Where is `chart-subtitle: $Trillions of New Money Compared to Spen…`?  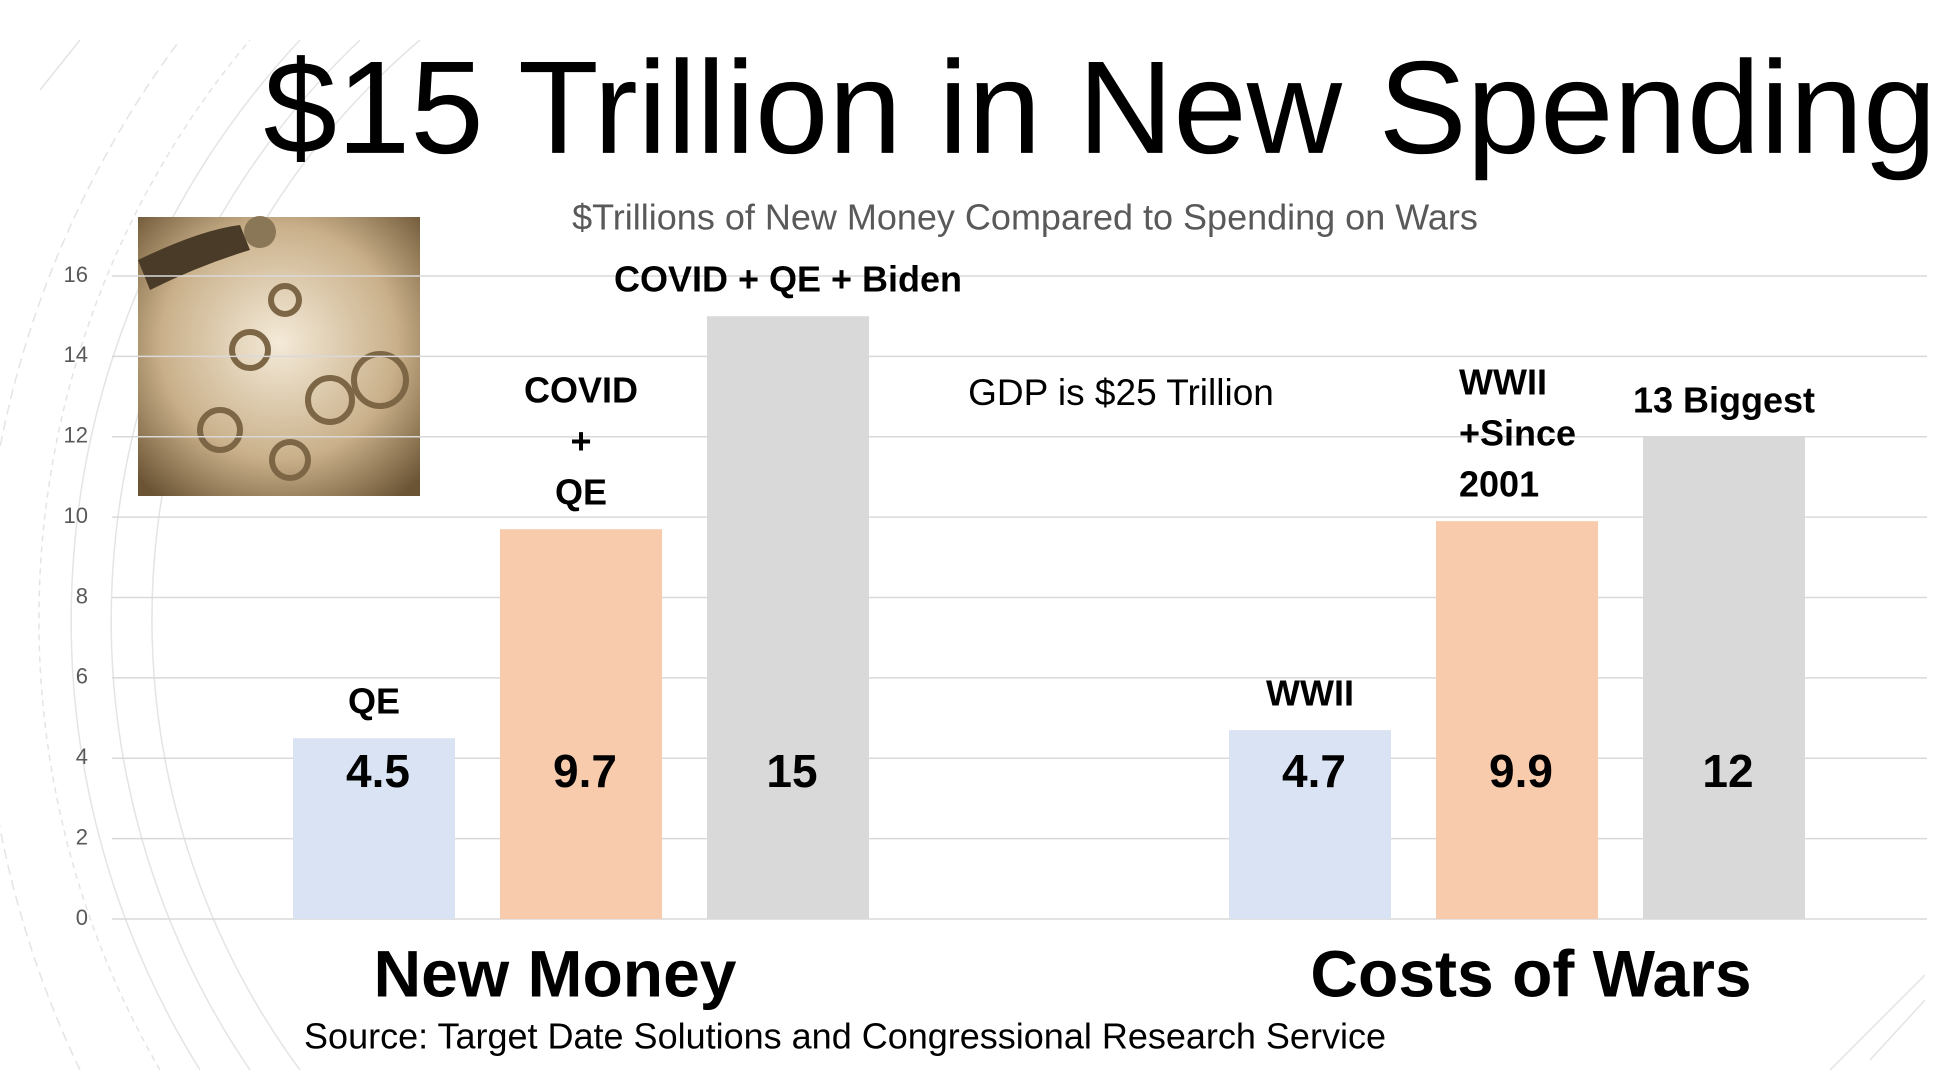
chart-subtitle: $Trillions of New Money Compared to Spen… is located at coordinates (1025, 217).